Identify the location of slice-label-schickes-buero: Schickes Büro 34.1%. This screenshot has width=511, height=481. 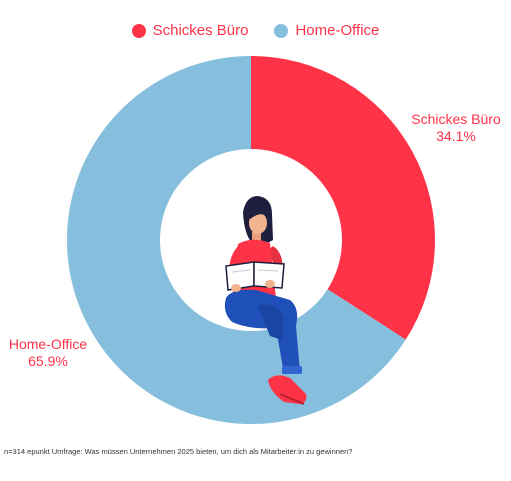
(456, 127).